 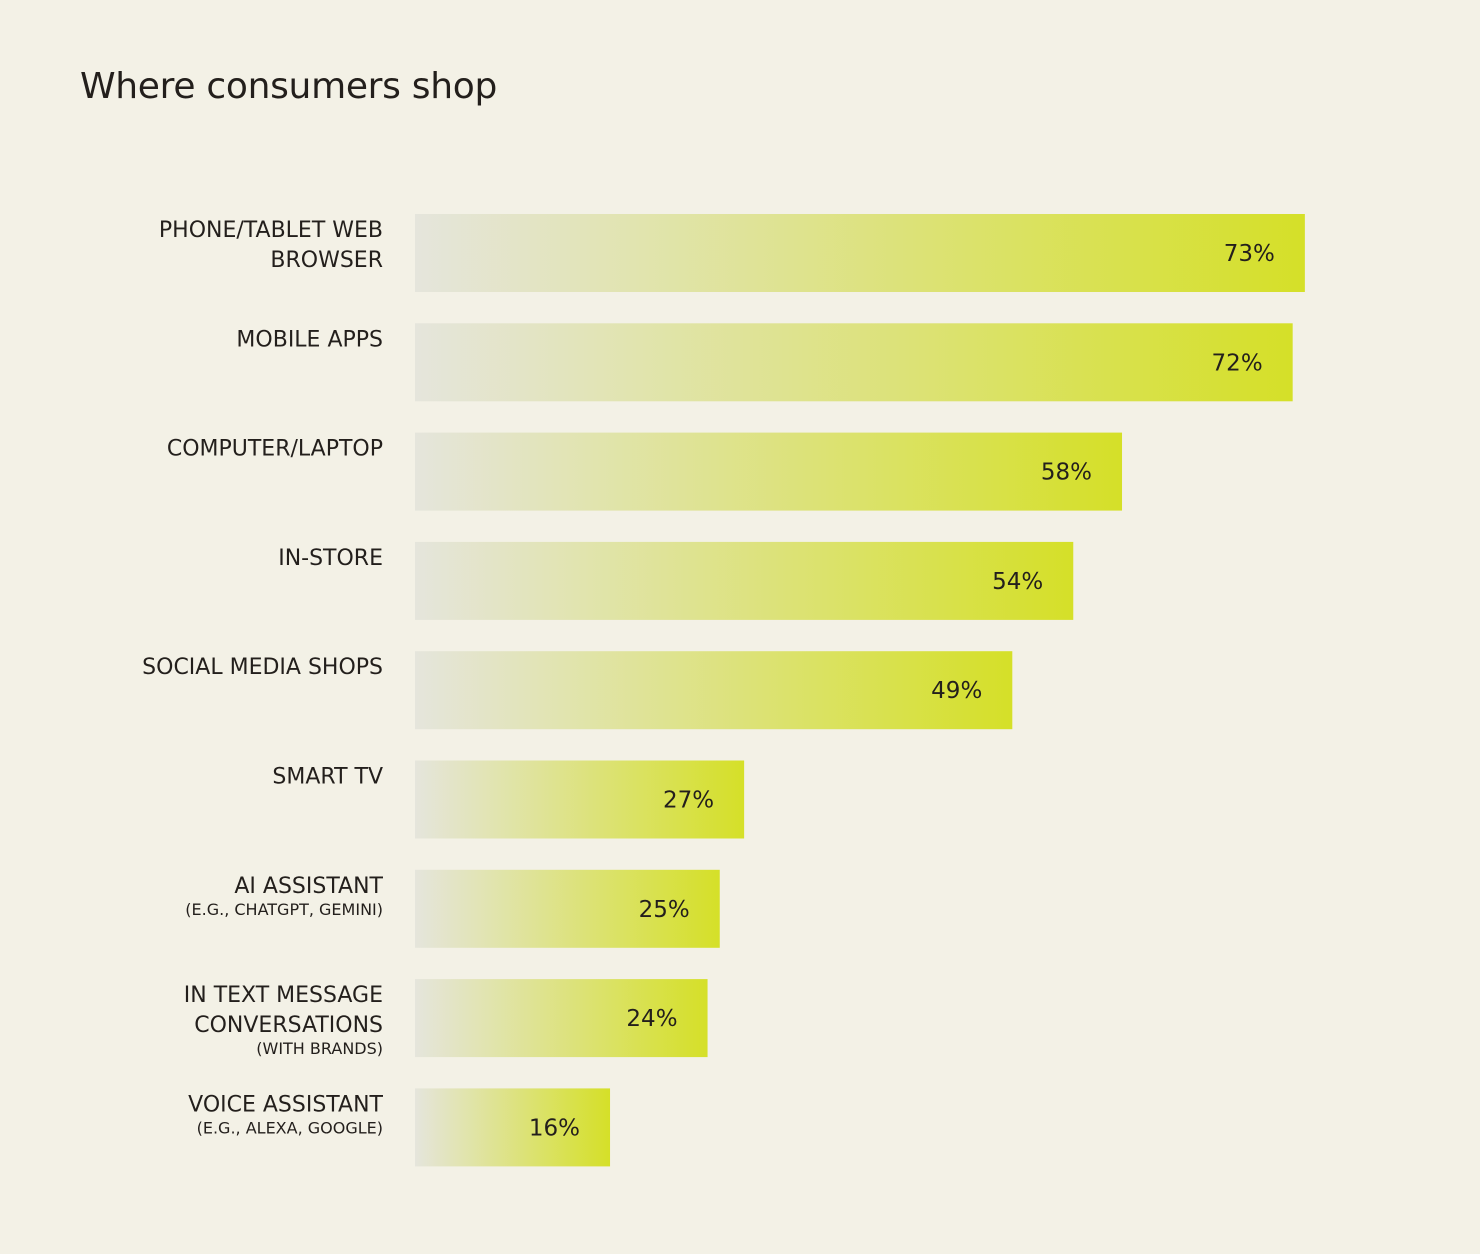 I want to click on category-label-2-0: COMPUTER/LAPTOP, so click(x=275, y=449).